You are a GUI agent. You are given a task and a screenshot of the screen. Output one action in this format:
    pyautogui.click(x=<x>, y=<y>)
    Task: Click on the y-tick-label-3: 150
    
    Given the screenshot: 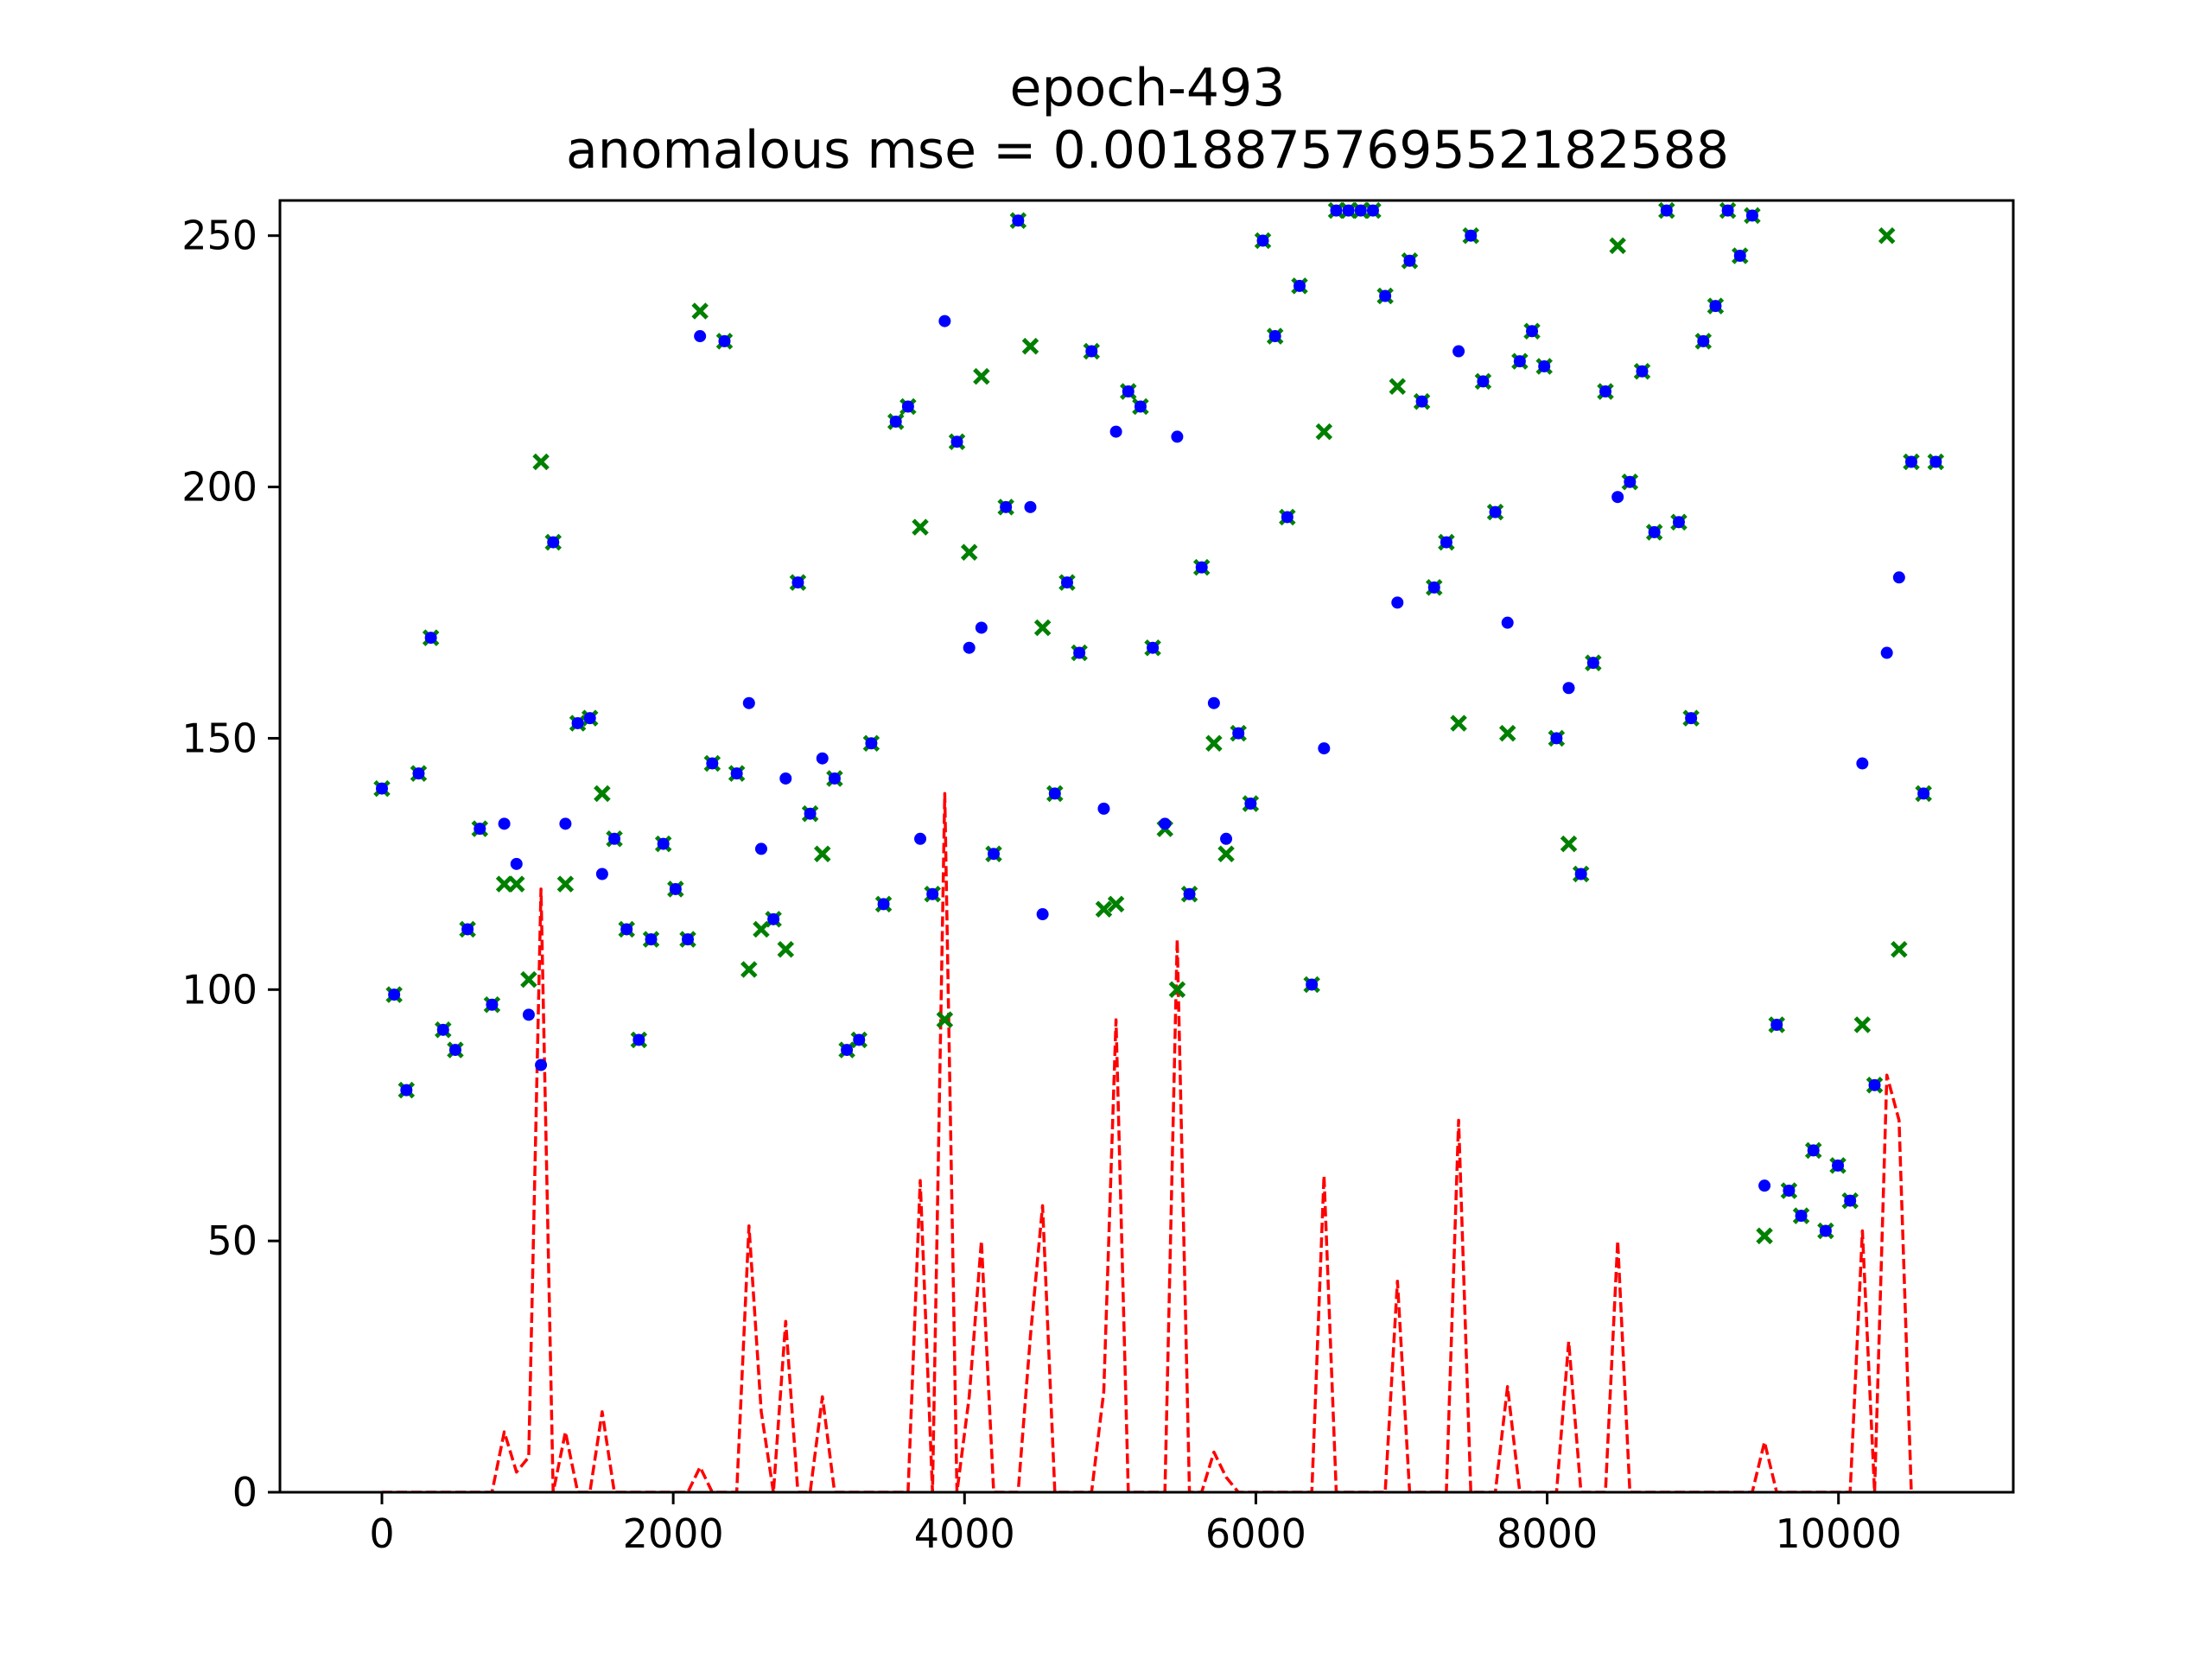 What is the action you would take?
    pyautogui.click(x=219, y=738)
    